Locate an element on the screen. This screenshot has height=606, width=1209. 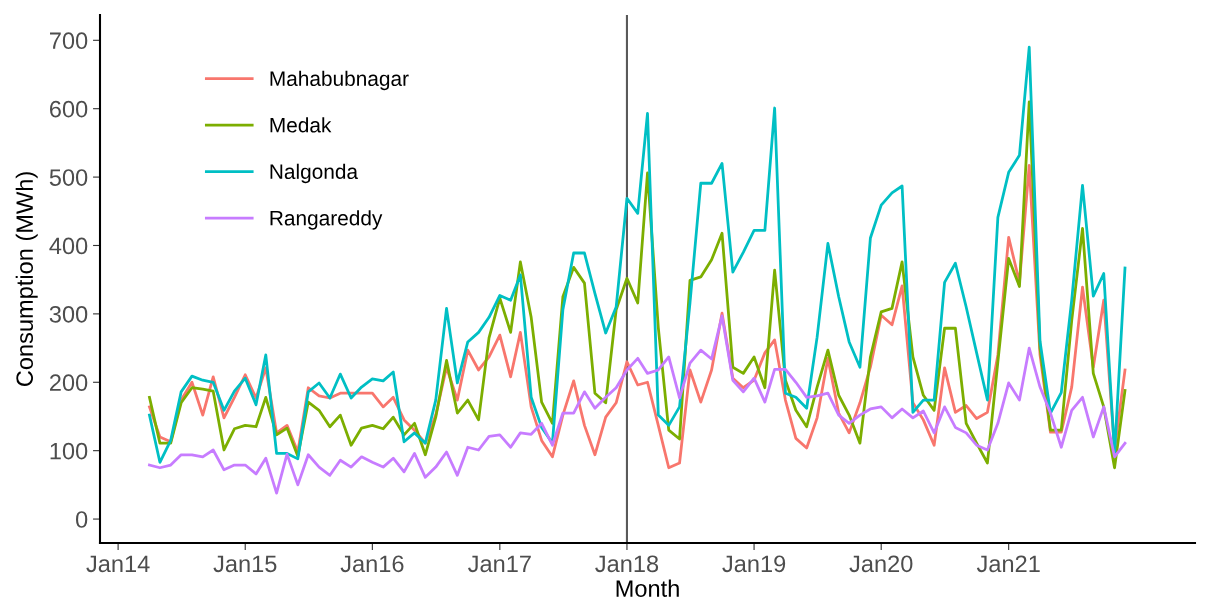
y-tick-label: 600 is located at coordinates (69, 109).